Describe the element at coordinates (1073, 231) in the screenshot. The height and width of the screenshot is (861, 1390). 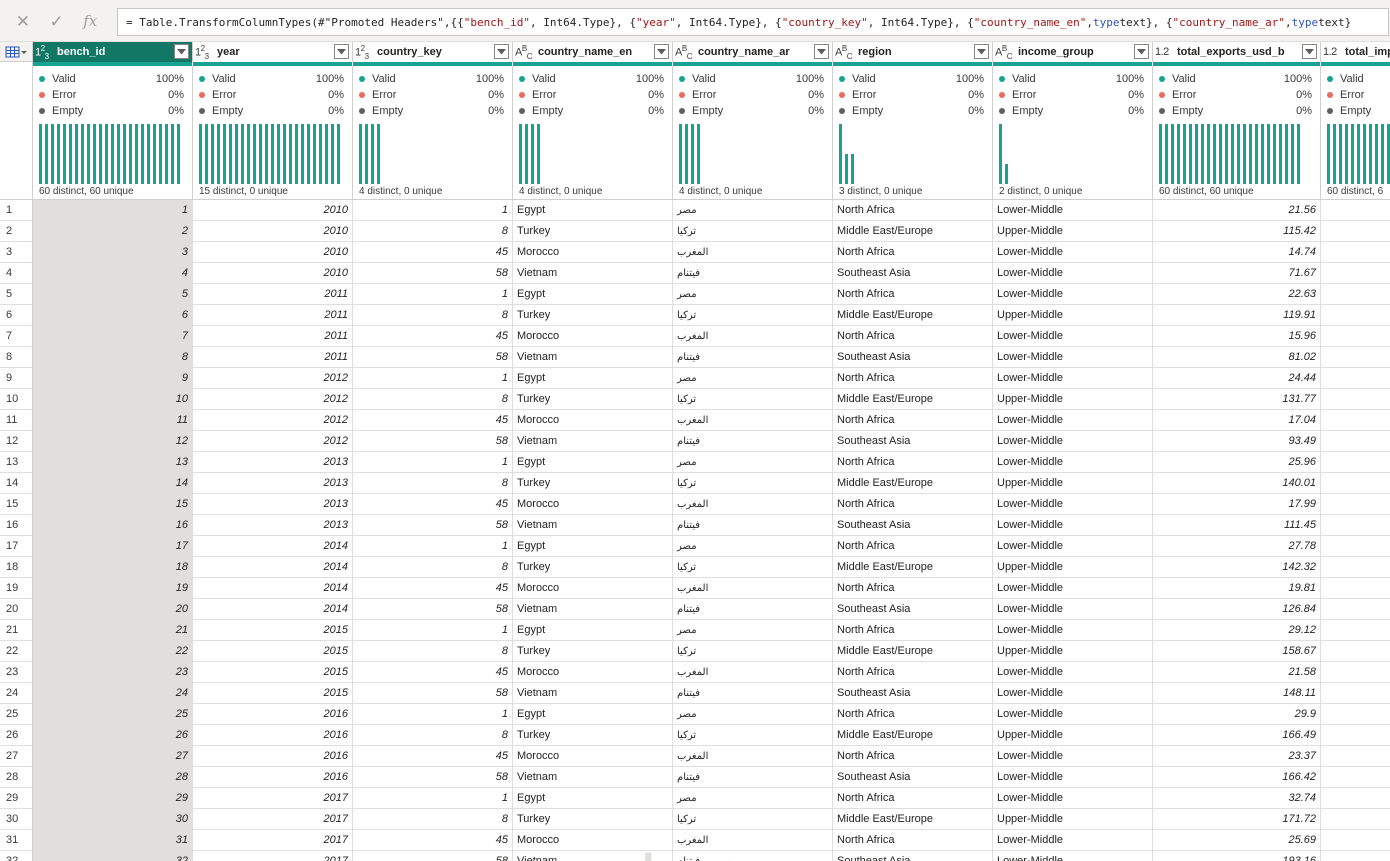
I see `table-cell: Upper-Middle` at that location.